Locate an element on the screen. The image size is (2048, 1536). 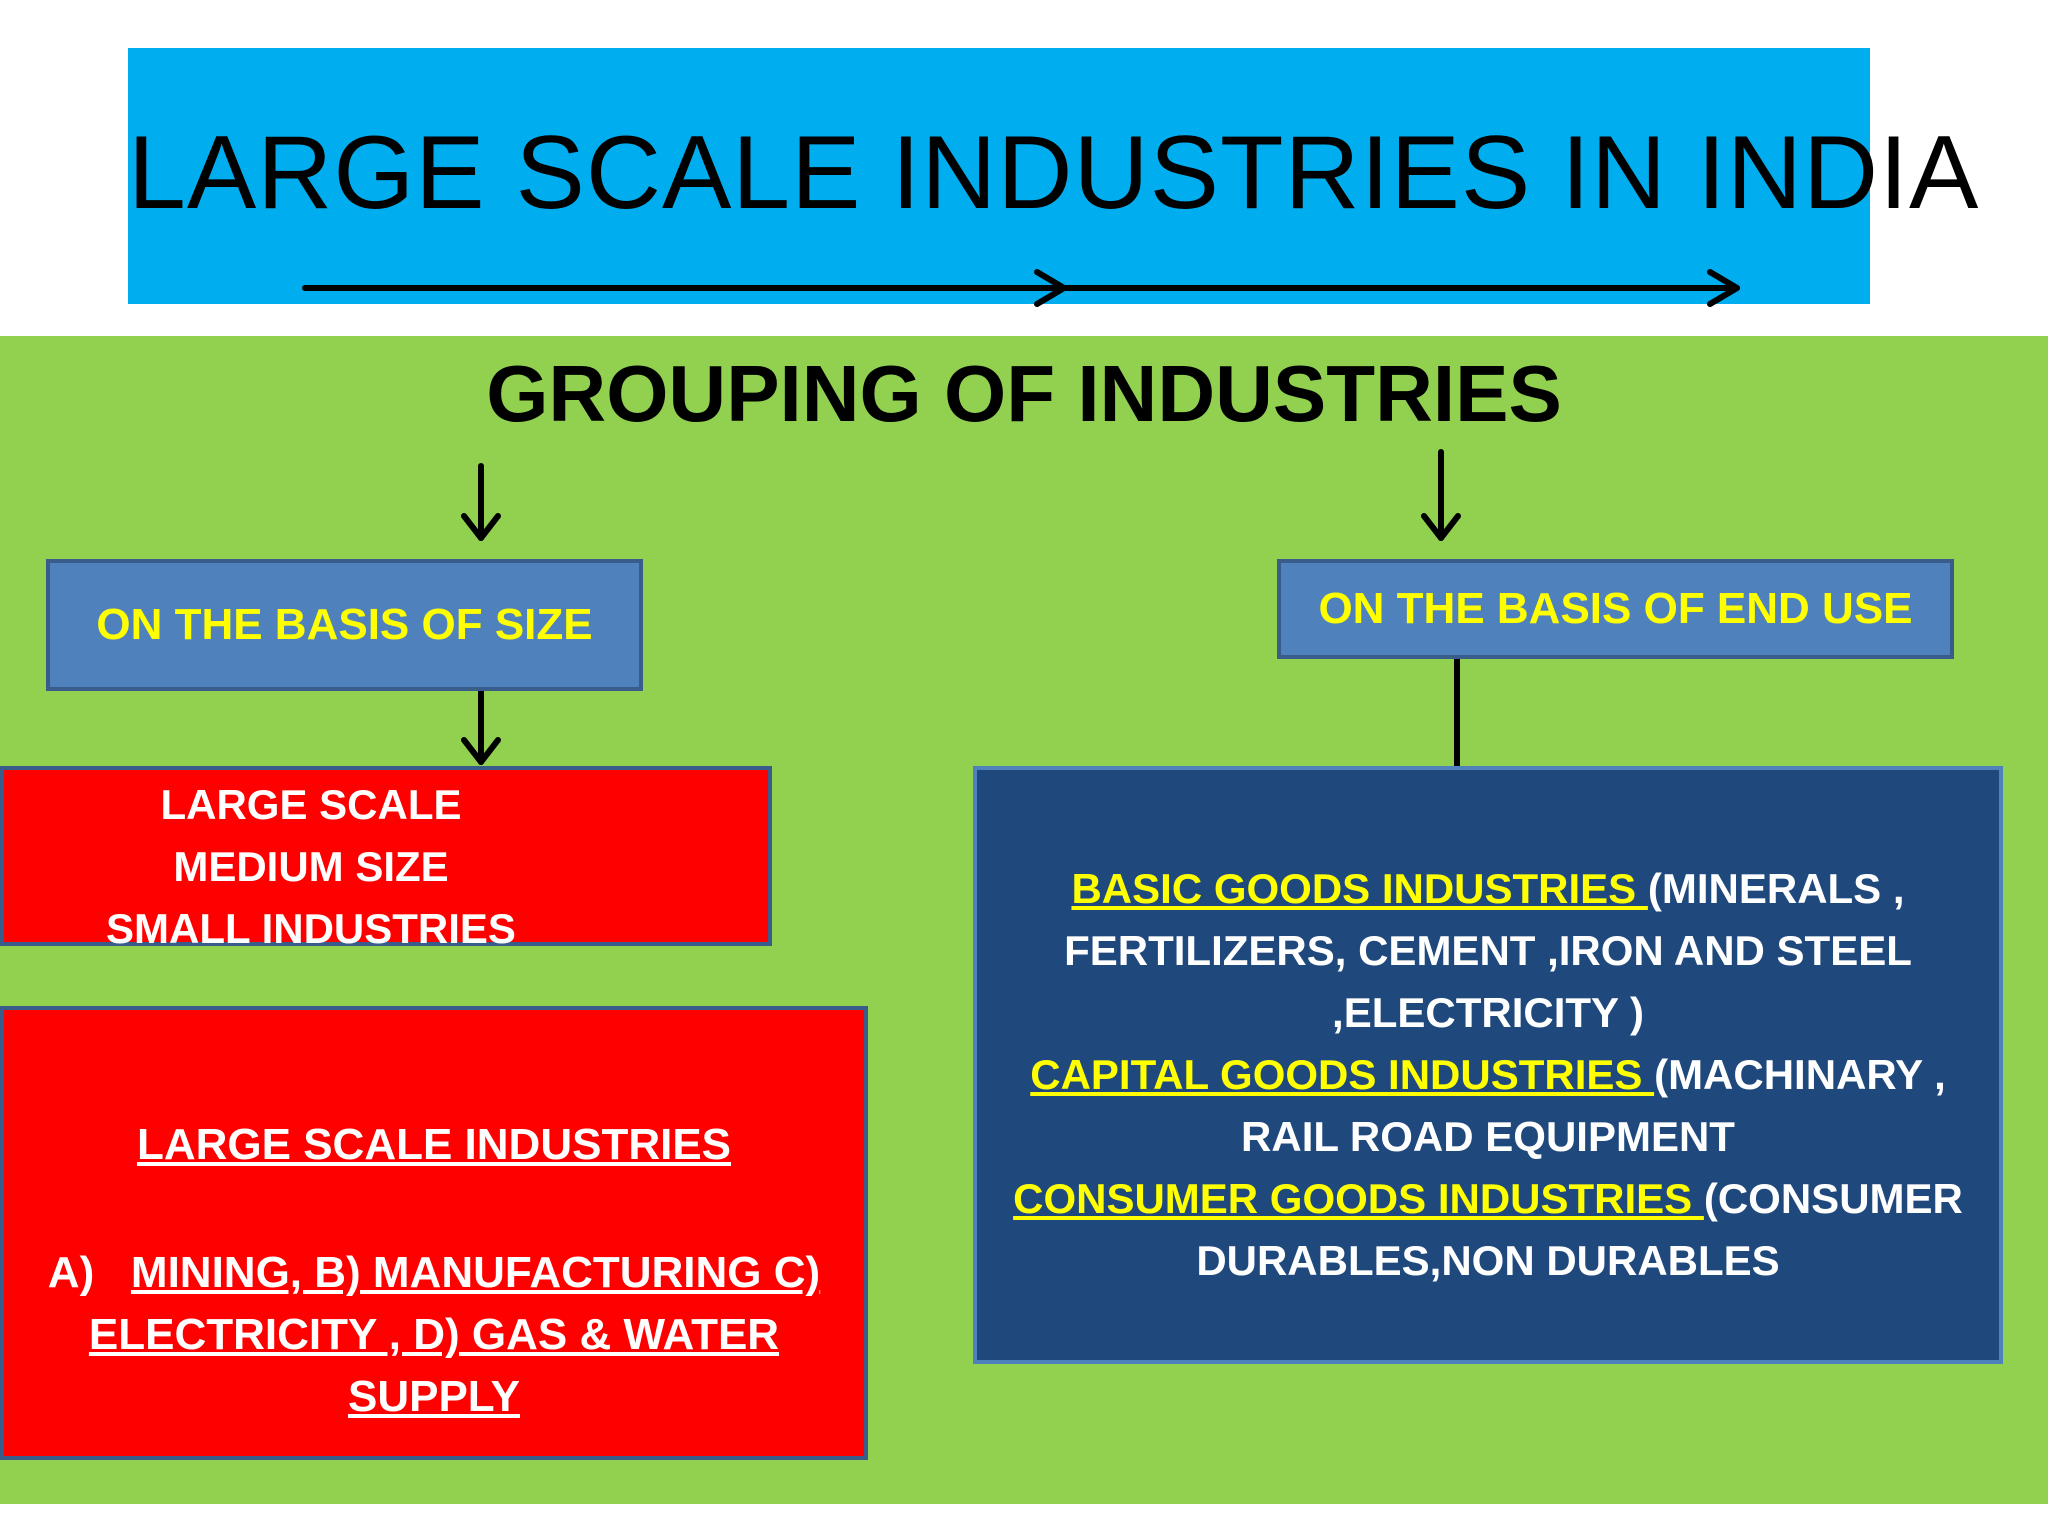
list-prefix: A) is located at coordinates (71, 1272).